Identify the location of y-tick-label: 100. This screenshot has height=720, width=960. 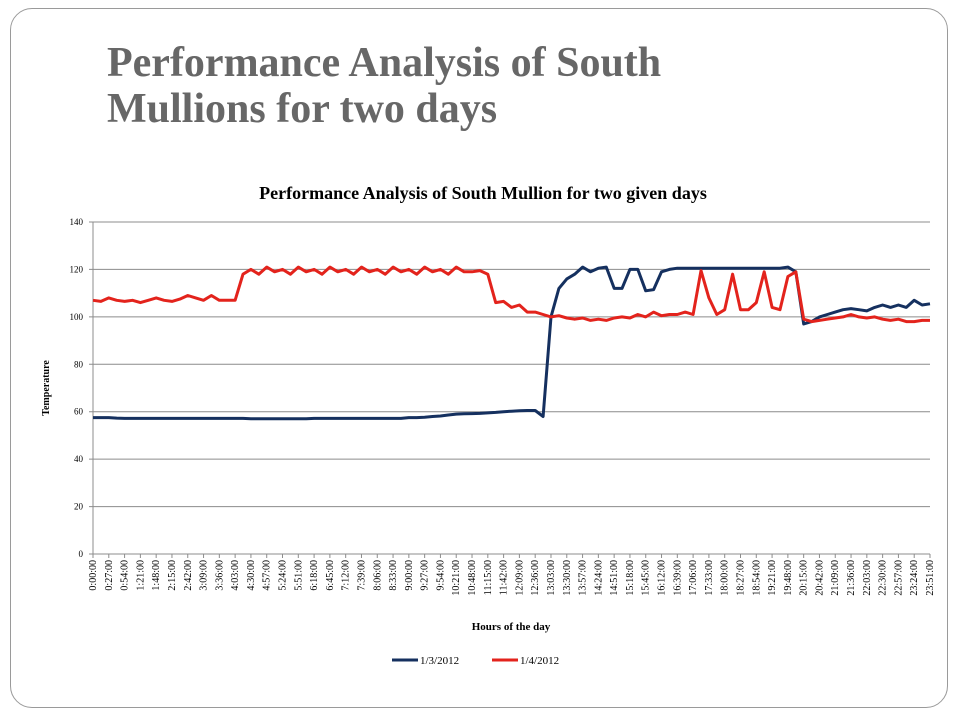
(77, 317).